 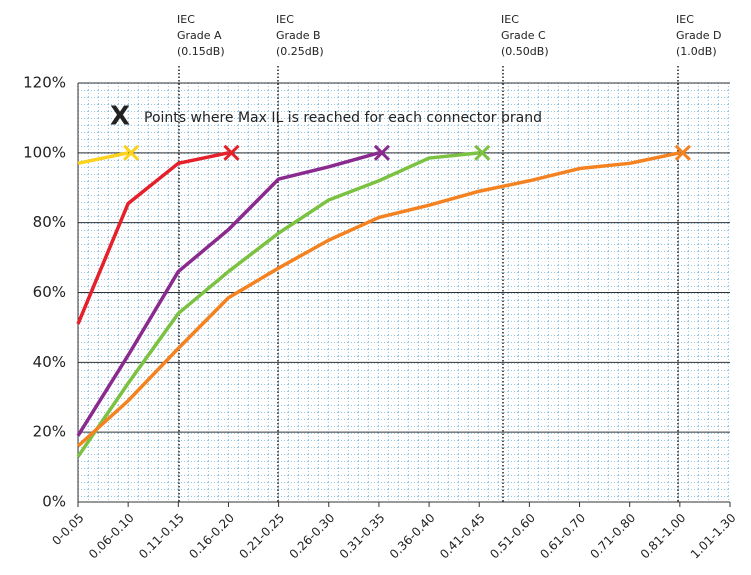 What do you see at coordinates (312, 536) in the screenshot?
I see `x-tick-label: 0.26-0.30` at bounding box center [312, 536].